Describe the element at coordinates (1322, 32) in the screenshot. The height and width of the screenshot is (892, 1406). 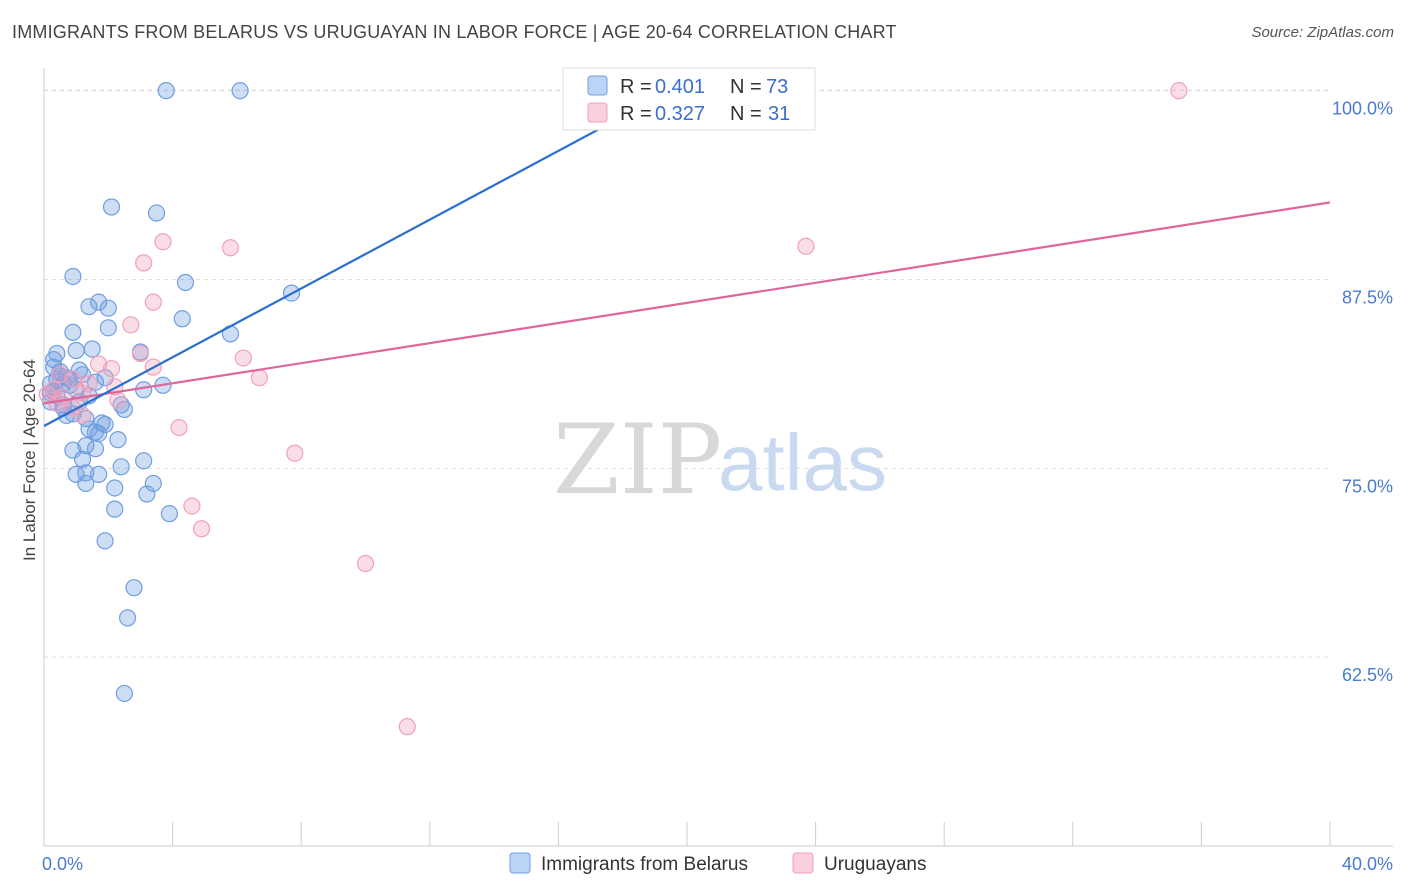
I see `source-label: Source: ZipAtlas.com` at that location.